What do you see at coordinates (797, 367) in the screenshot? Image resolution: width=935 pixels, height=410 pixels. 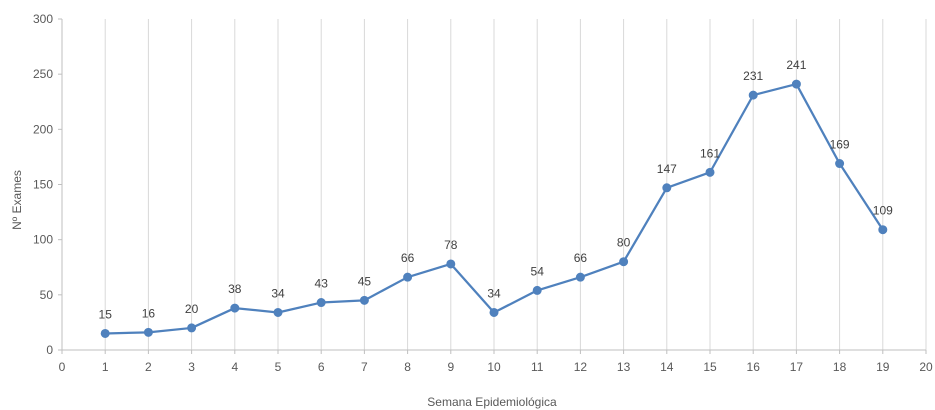 I see `x-tick-label: 17` at bounding box center [797, 367].